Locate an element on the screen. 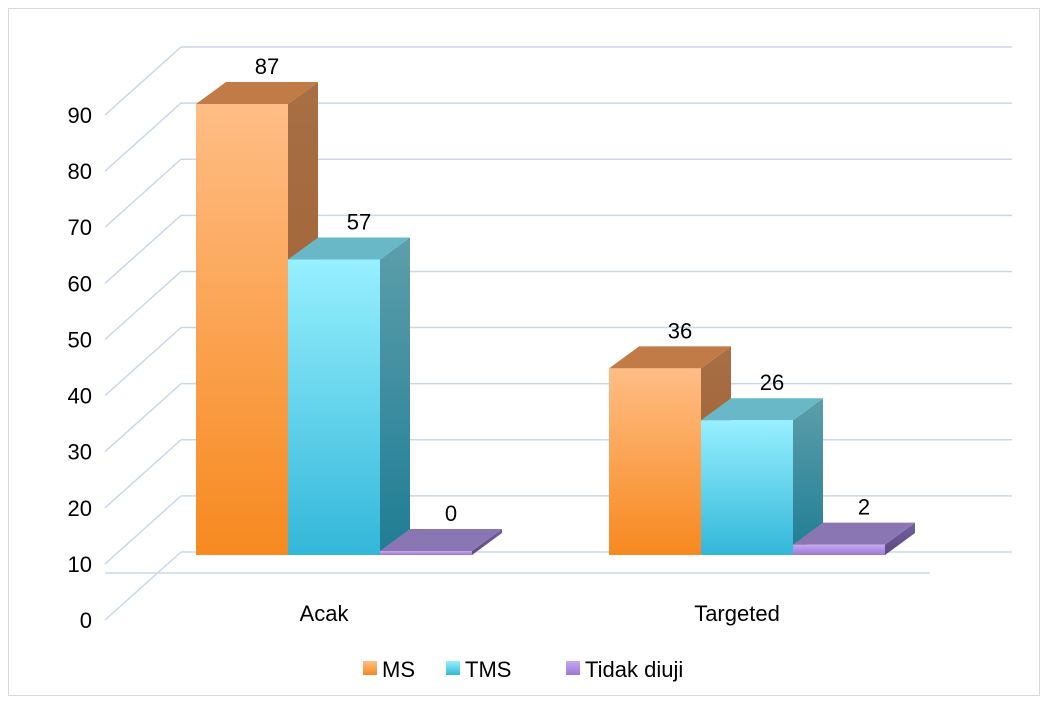 Image resolution: width=1050 pixels, height=704 pixels. legend-item-ms: MS is located at coordinates (389, 669).